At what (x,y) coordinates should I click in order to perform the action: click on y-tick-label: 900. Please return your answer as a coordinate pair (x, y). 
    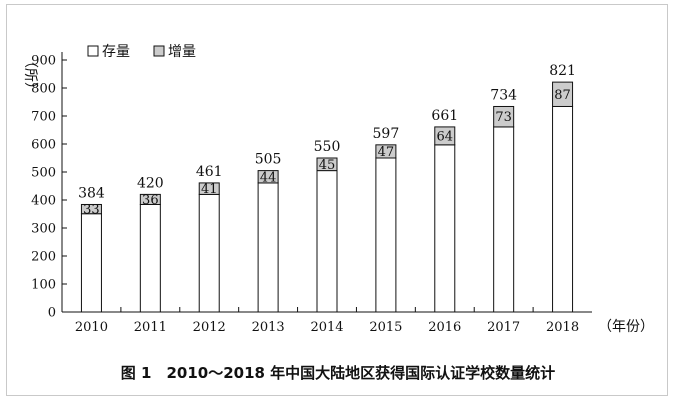
    Looking at the image, I should click on (43, 61).